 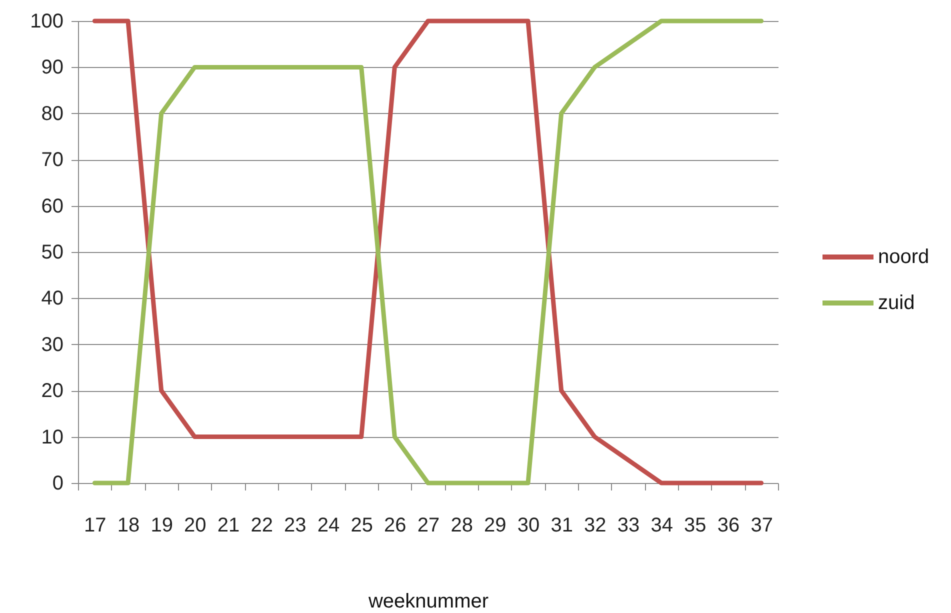 I want to click on x-tick-label: 36, so click(x=728, y=525).